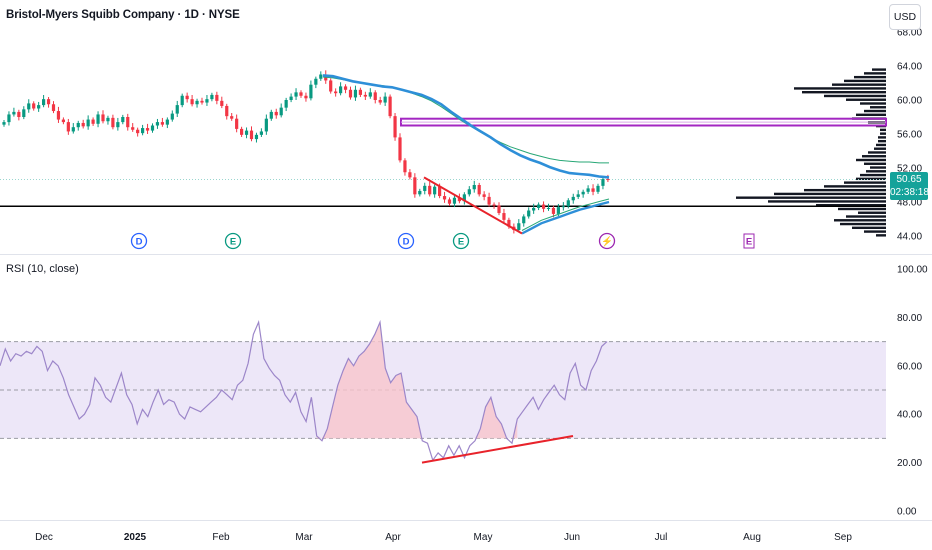 The width and height of the screenshot is (932, 550). Describe the element at coordinates (909, 463) in the screenshot. I see `rsi-axis-tick: 20.00` at that location.